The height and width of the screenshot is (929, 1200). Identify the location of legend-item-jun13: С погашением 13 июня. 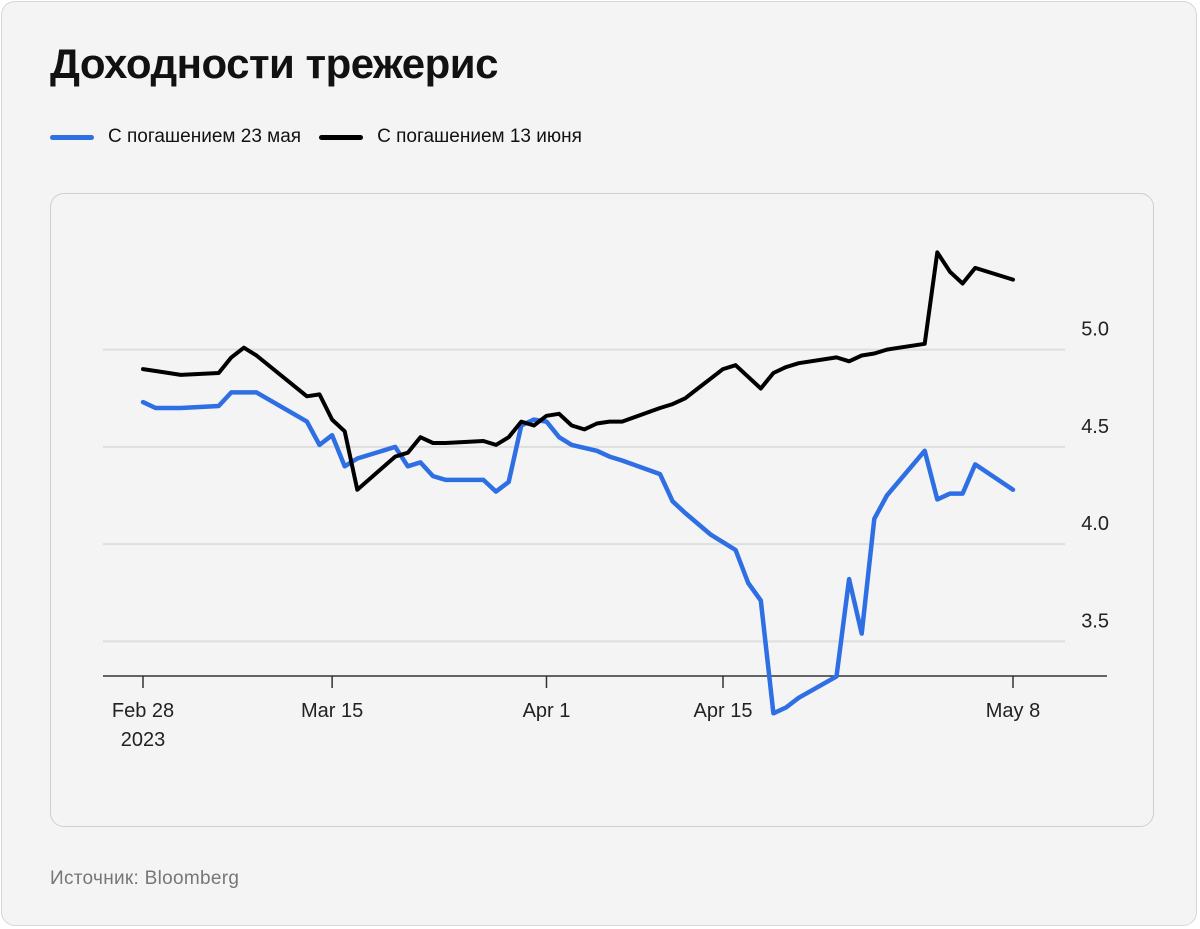
(450, 137).